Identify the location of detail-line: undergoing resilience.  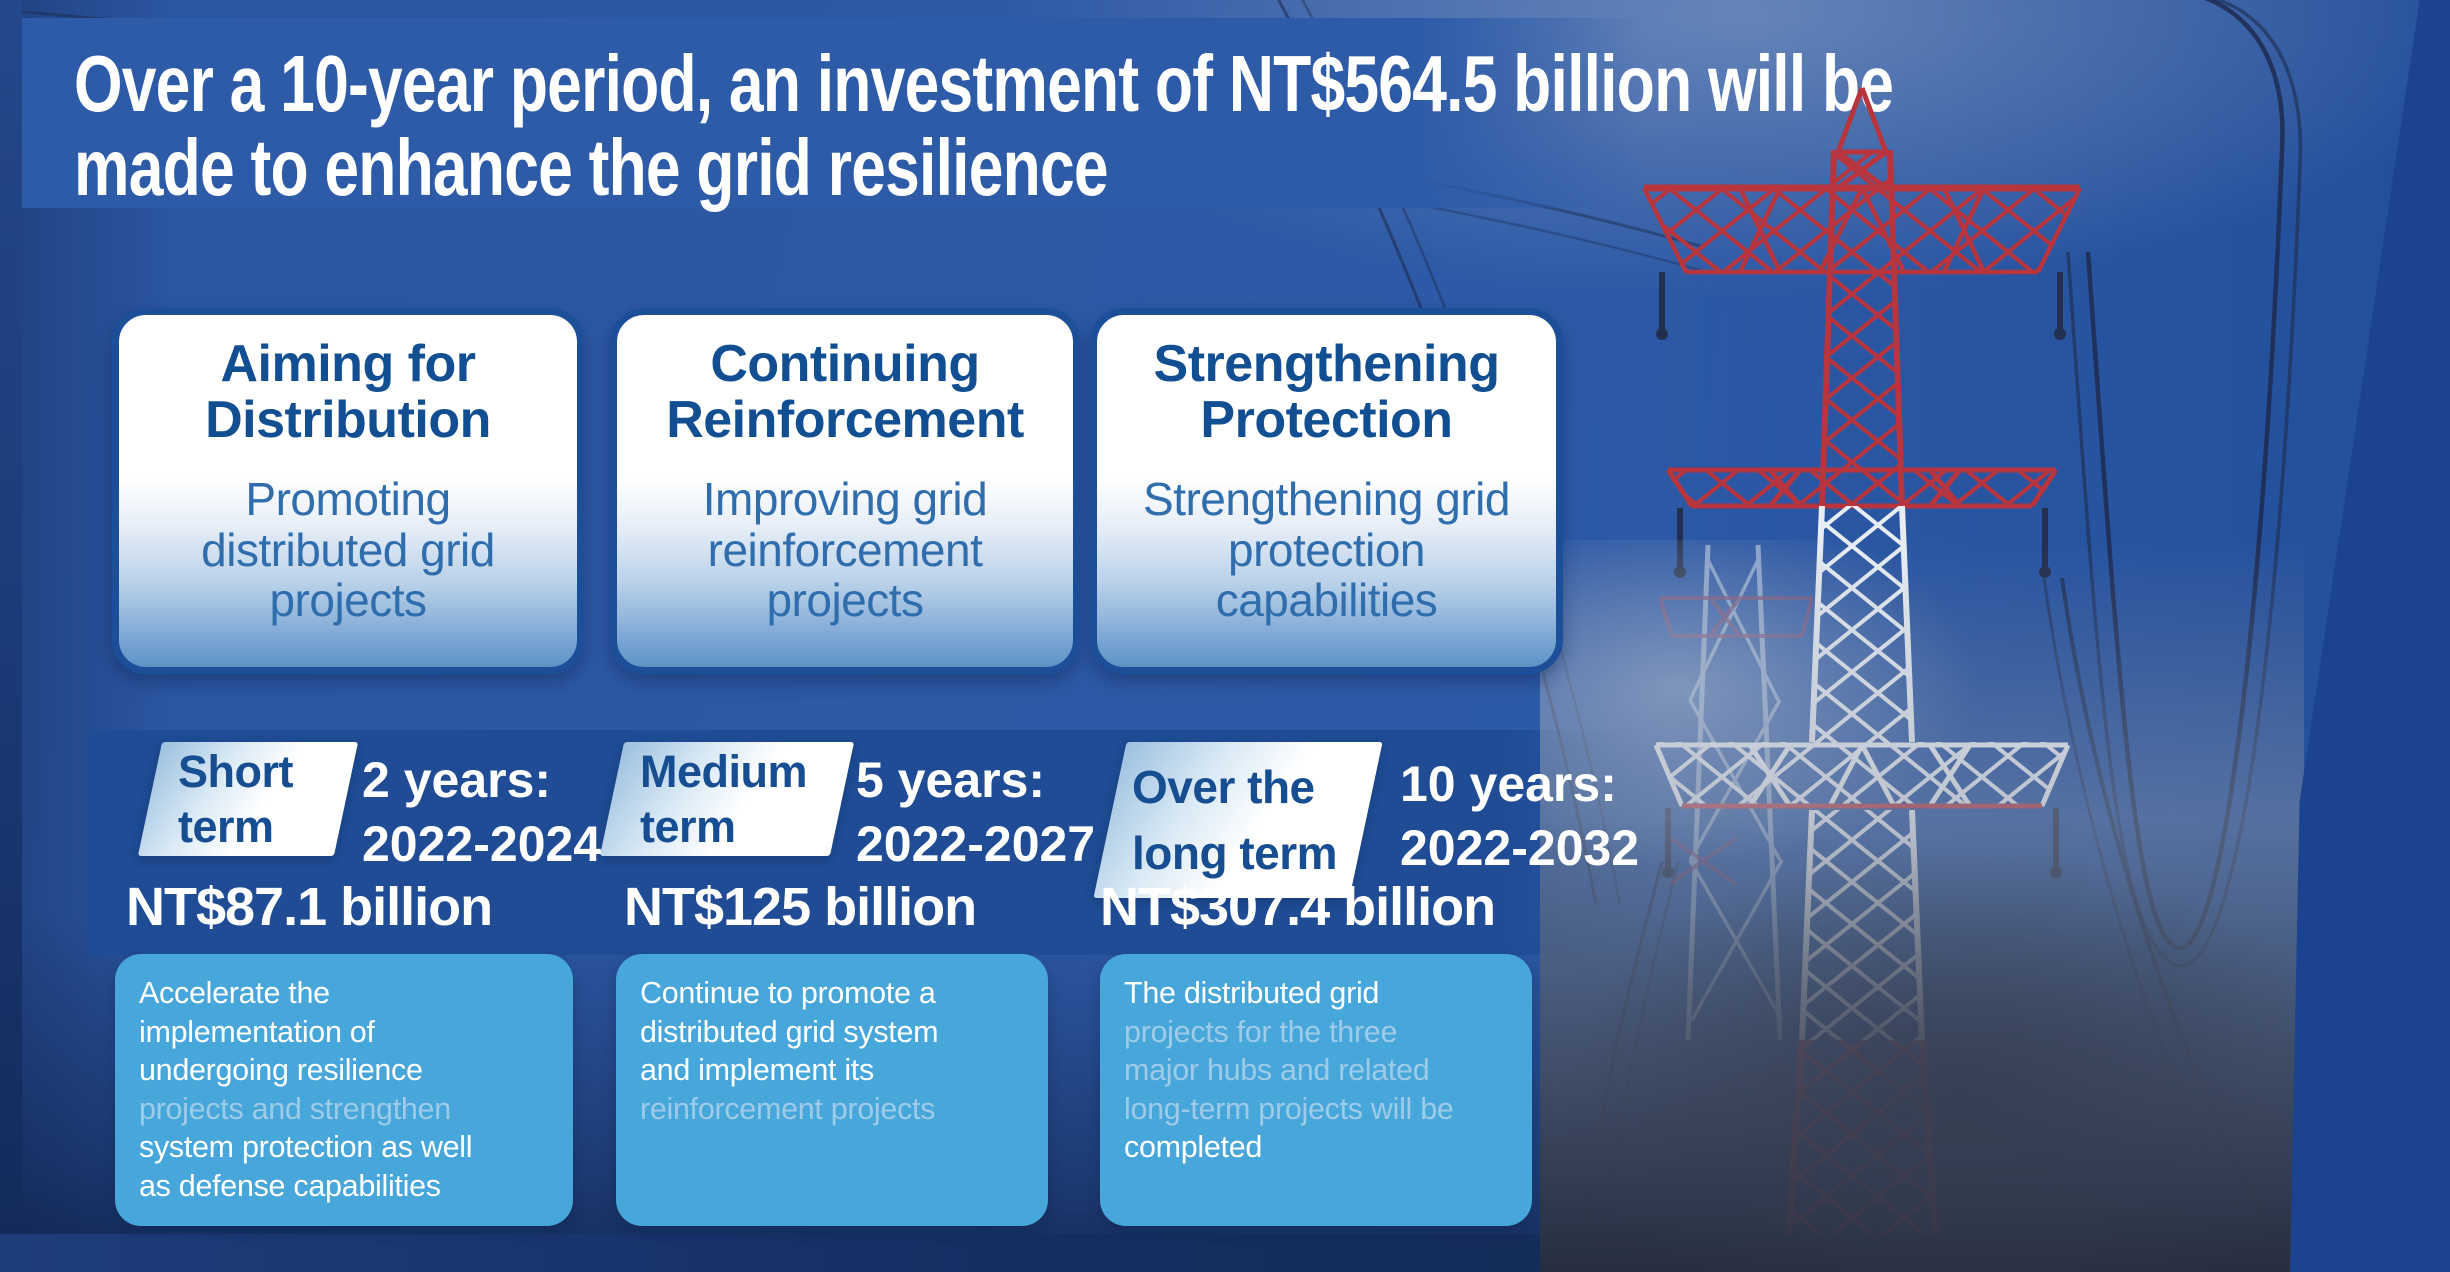
(281, 1070).